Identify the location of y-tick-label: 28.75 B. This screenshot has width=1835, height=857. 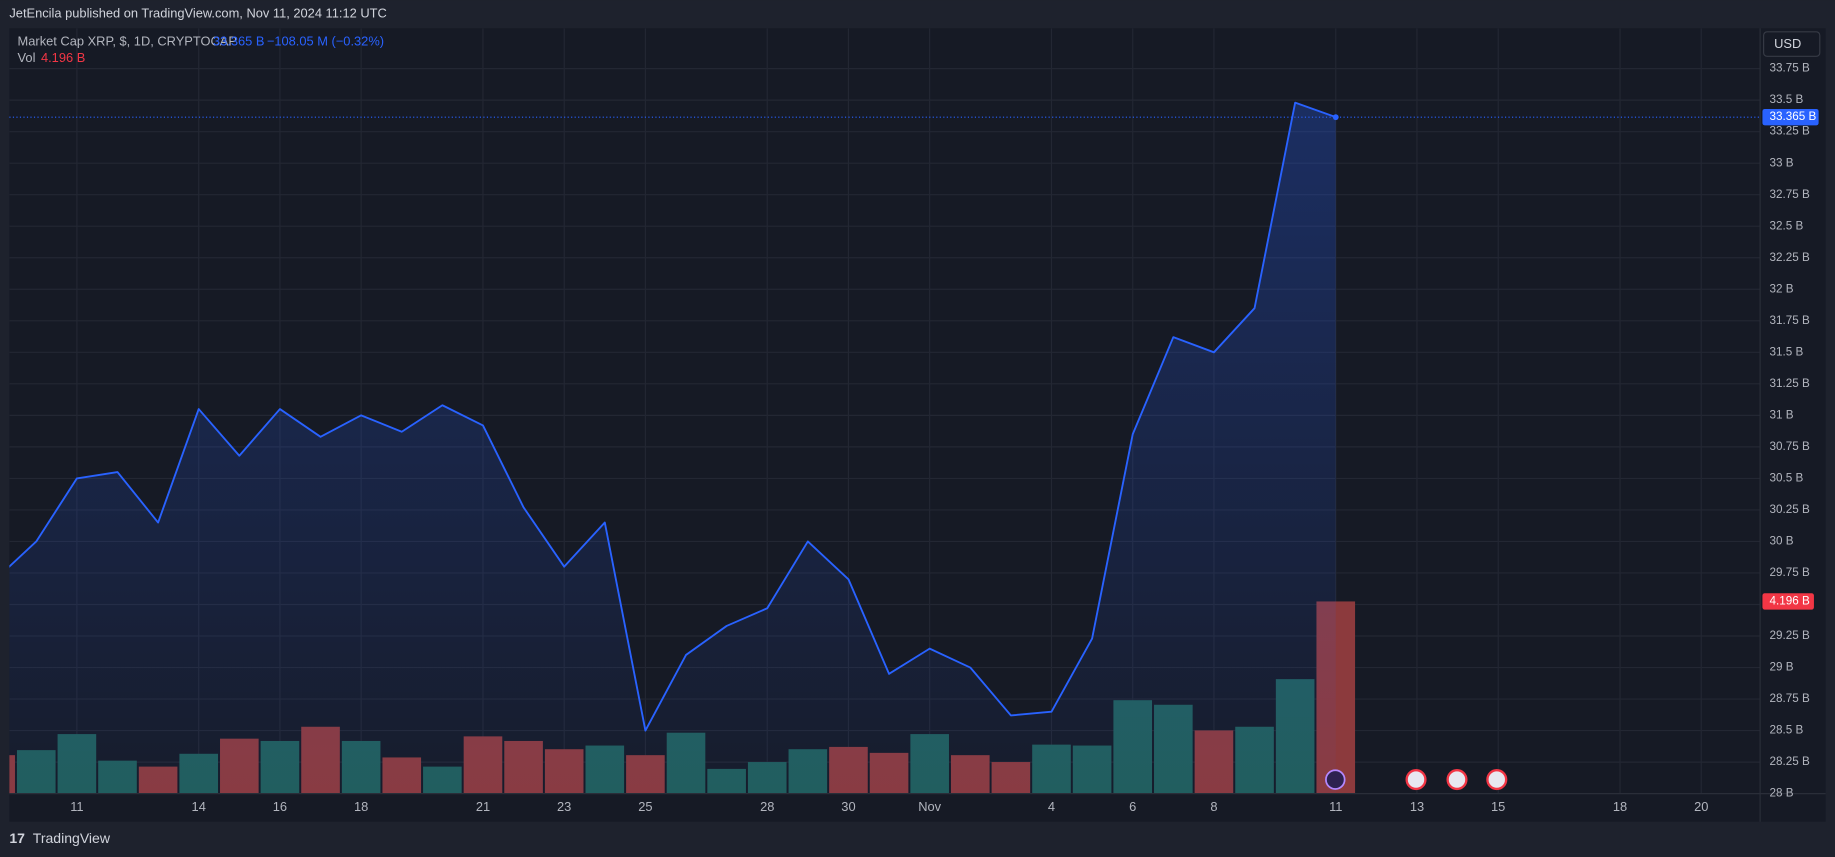
(1789, 698).